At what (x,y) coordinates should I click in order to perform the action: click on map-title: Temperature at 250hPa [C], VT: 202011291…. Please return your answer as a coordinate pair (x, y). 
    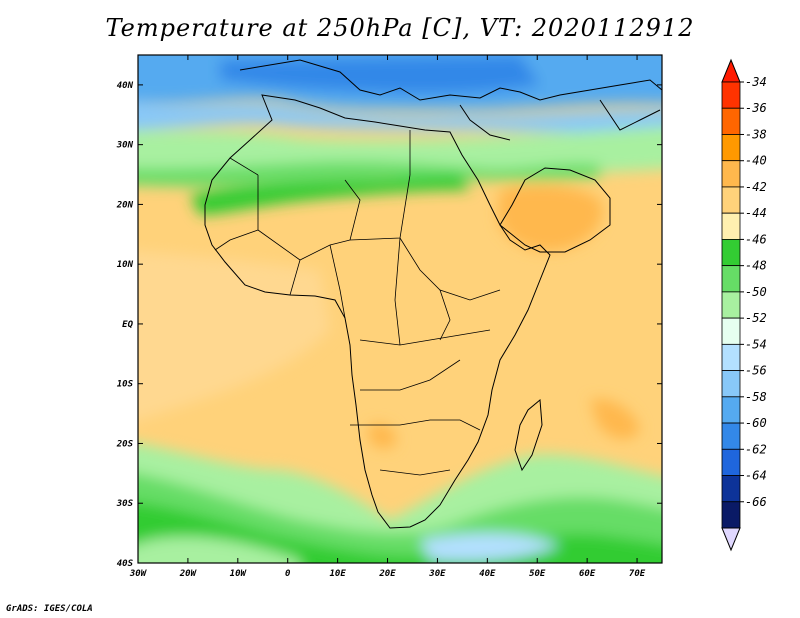
    Looking at the image, I should click on (400, 28).